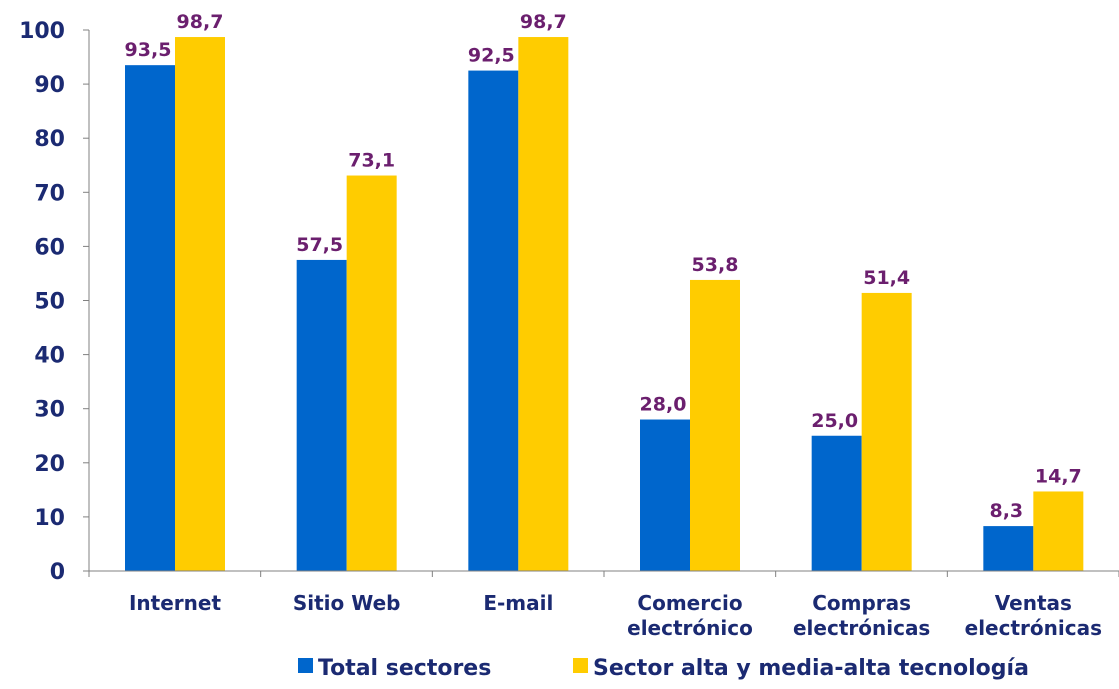 Image resolution: width=1119 pixels, height=689 pixels. I want to click on data-label-s0-c4: 25,0, so click(834, 421).